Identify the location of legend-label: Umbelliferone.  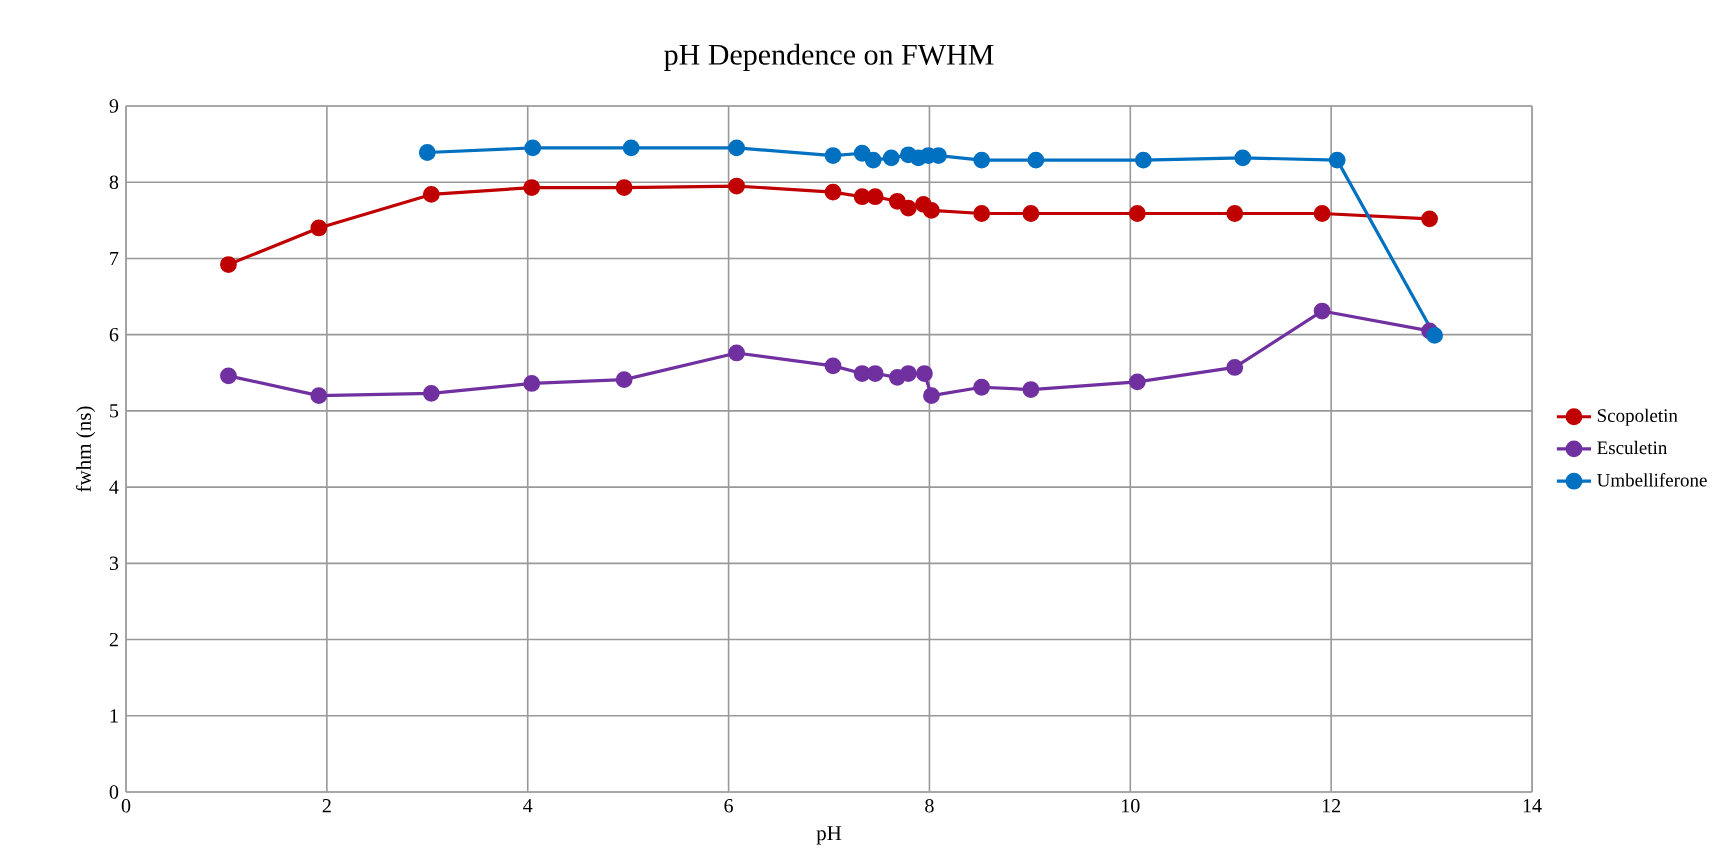
(1652, 479).